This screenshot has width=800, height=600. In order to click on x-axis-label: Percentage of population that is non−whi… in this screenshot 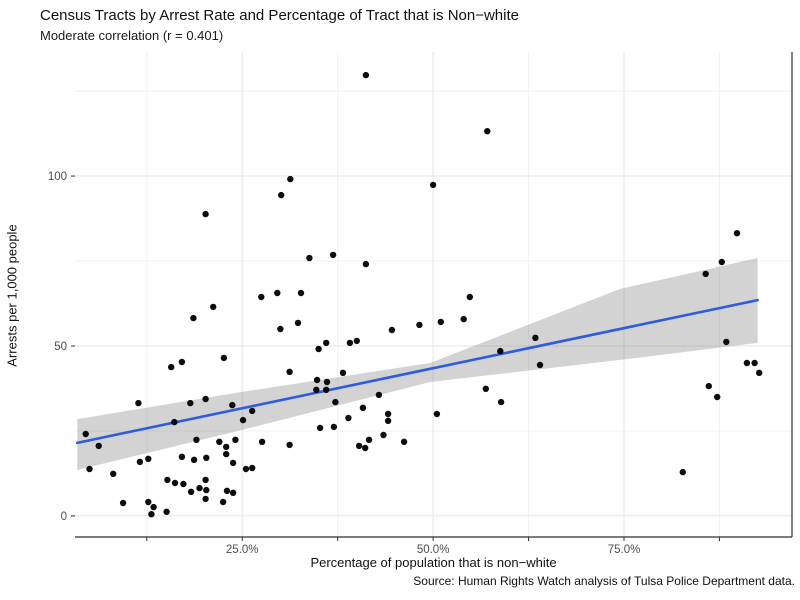, I will do `click(433, 562)`.